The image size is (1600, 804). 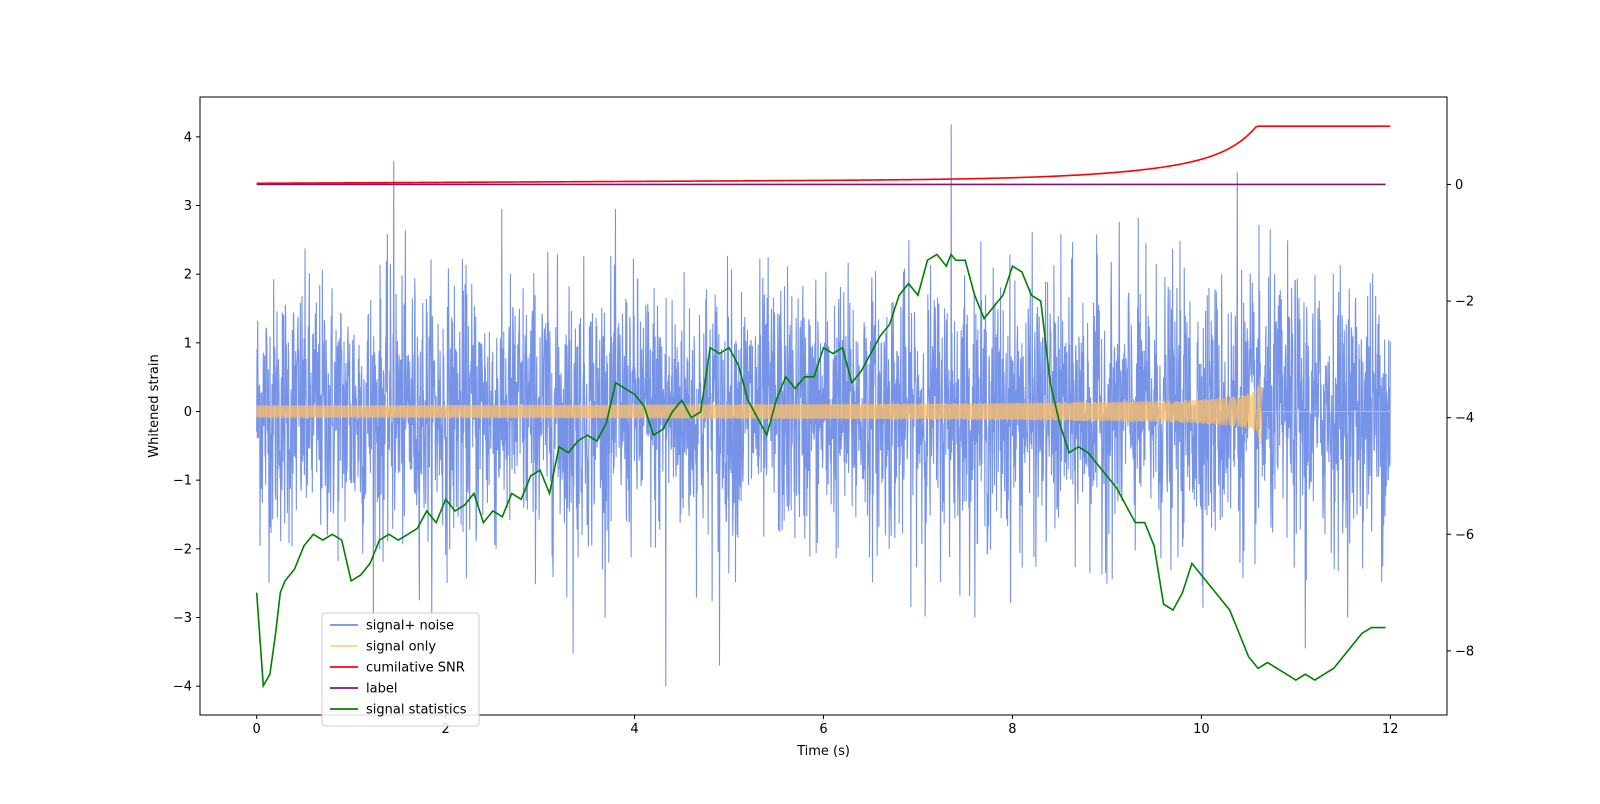 What do you see at coordinates (188, 412) in the screenshot?
I see `y-tick-label: 0` at bounding box center [188, 412].